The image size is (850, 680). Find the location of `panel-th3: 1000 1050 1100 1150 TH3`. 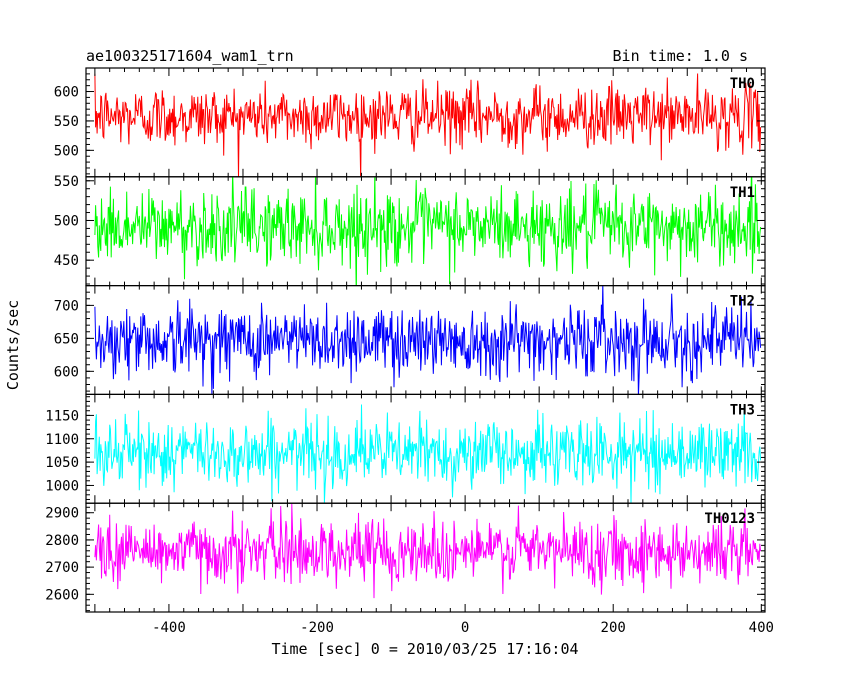

panel-th3: 1000 1050 1100 1150 TH3 is located at coordinates (405, 448).